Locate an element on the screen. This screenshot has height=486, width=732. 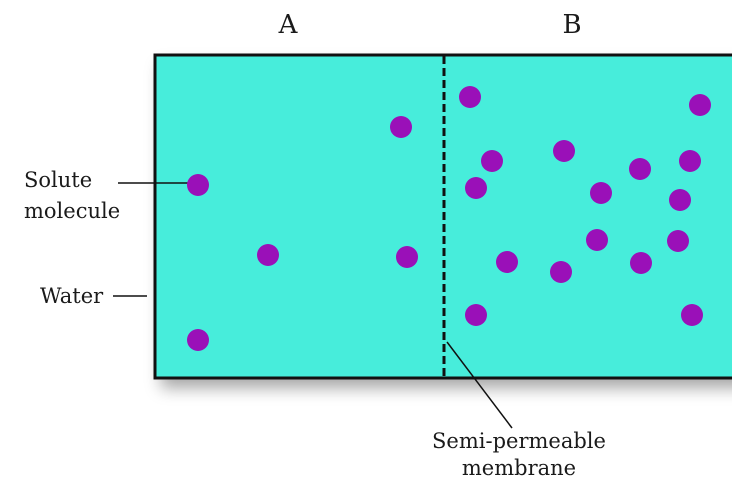
membrane-label-line1: Semi-permeable is located at coordinates (519, 441).